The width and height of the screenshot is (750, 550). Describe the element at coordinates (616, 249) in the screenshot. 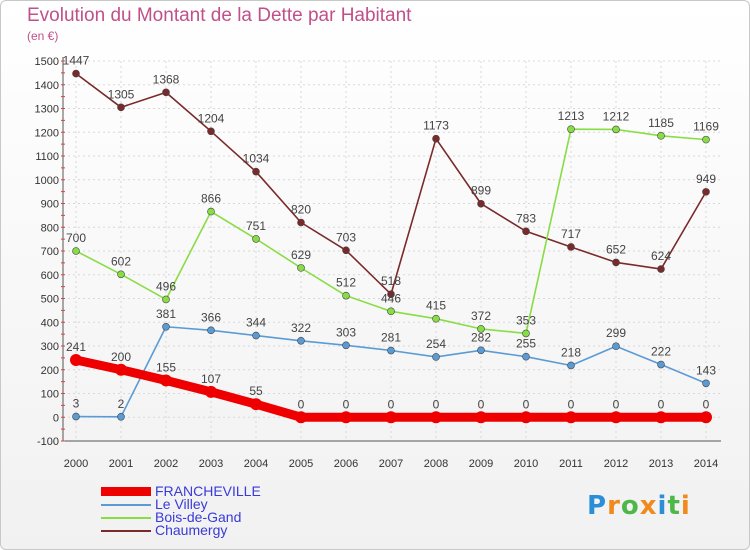

I see `data-label: 652` at that location.